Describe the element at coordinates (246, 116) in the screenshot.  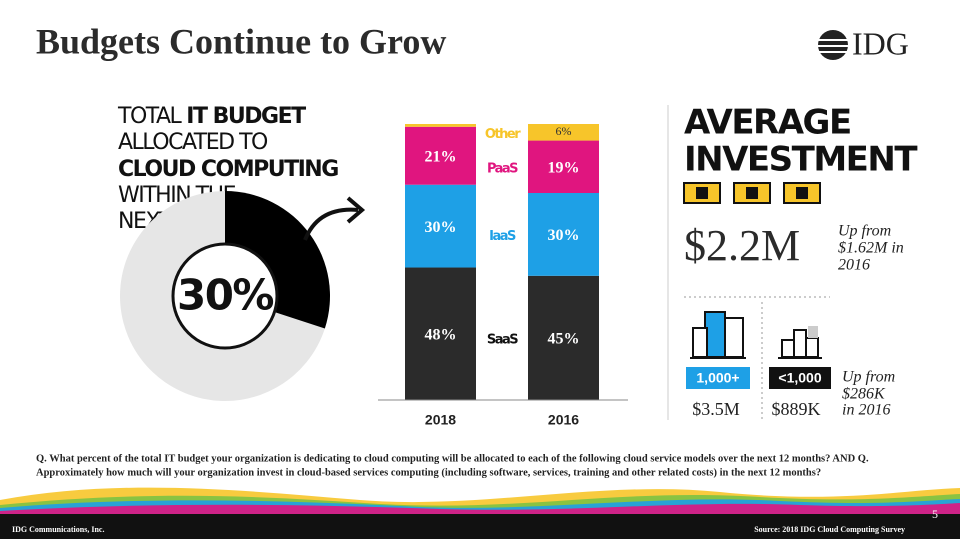
I see `pie-title-part: IT BUDGET` at that location.